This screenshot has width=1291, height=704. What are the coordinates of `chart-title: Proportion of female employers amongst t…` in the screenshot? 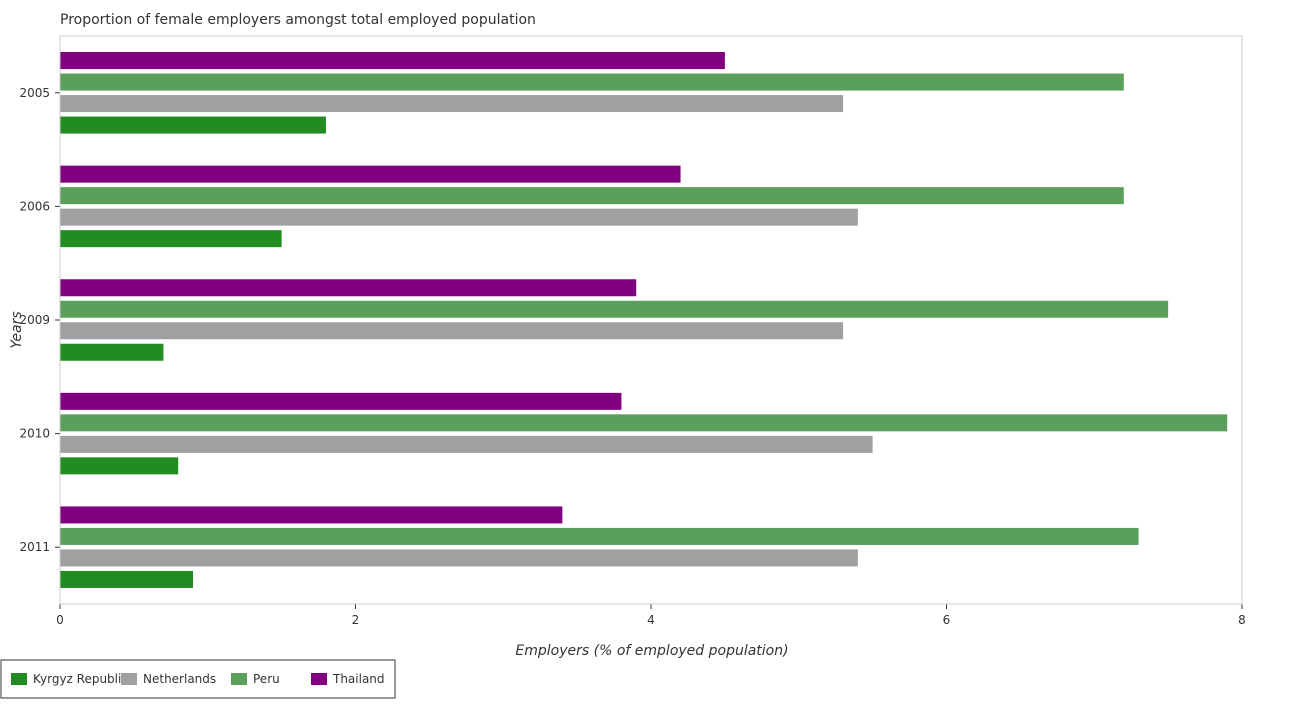 It's located at (298, 20).